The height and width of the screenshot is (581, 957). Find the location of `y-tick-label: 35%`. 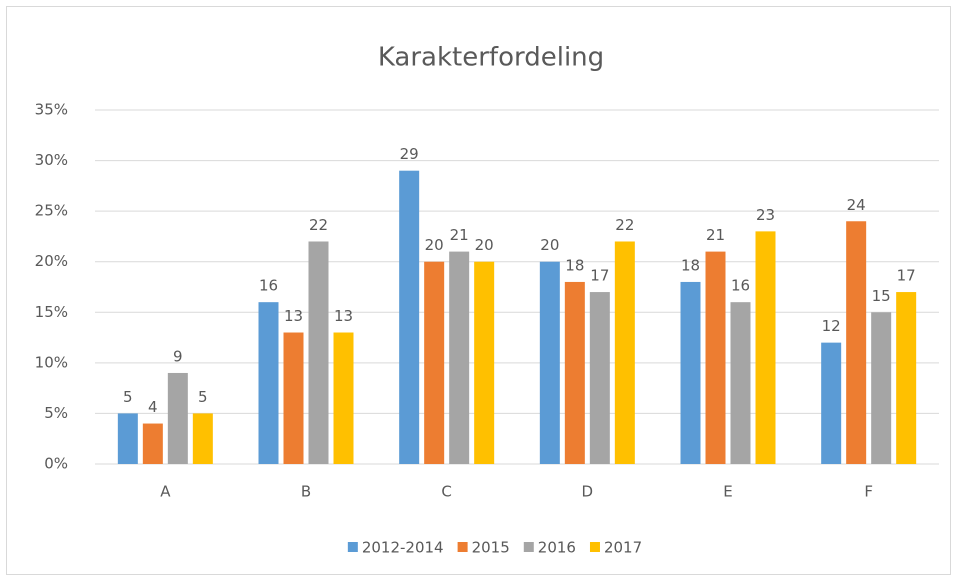

y-tick-label: 35% is located at coordinates (51, 110).